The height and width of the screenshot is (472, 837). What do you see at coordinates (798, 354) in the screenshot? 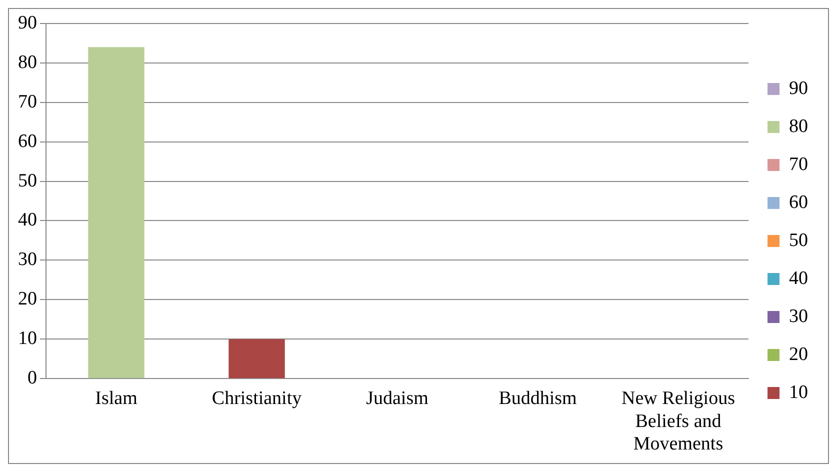
I see `legend-label: 20` at bounding box center [798, 354].